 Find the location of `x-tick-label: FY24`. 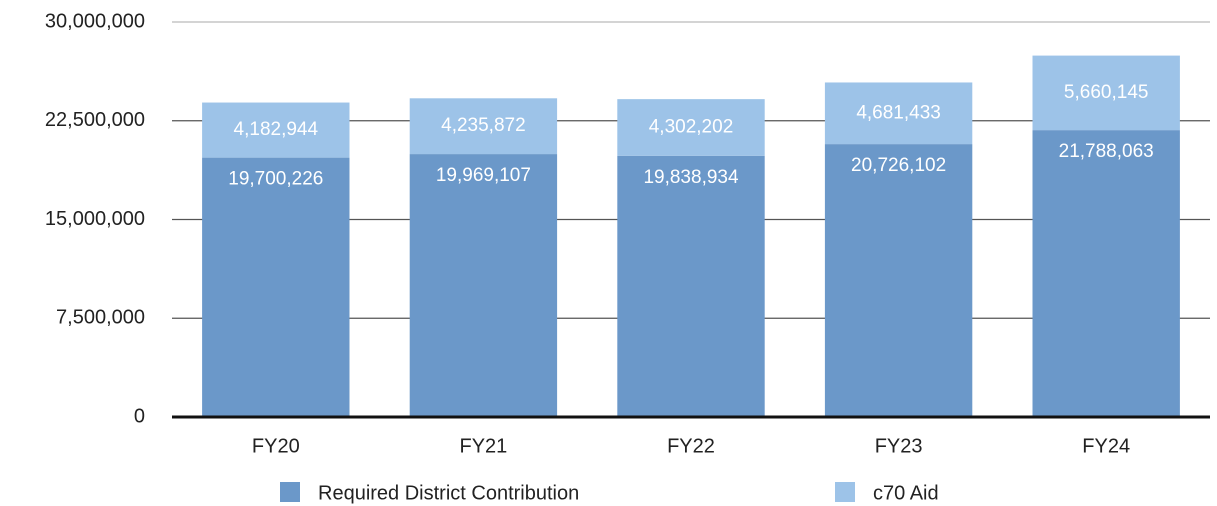

x-tick-label: FY24 is located at coordinates (1106, 446).